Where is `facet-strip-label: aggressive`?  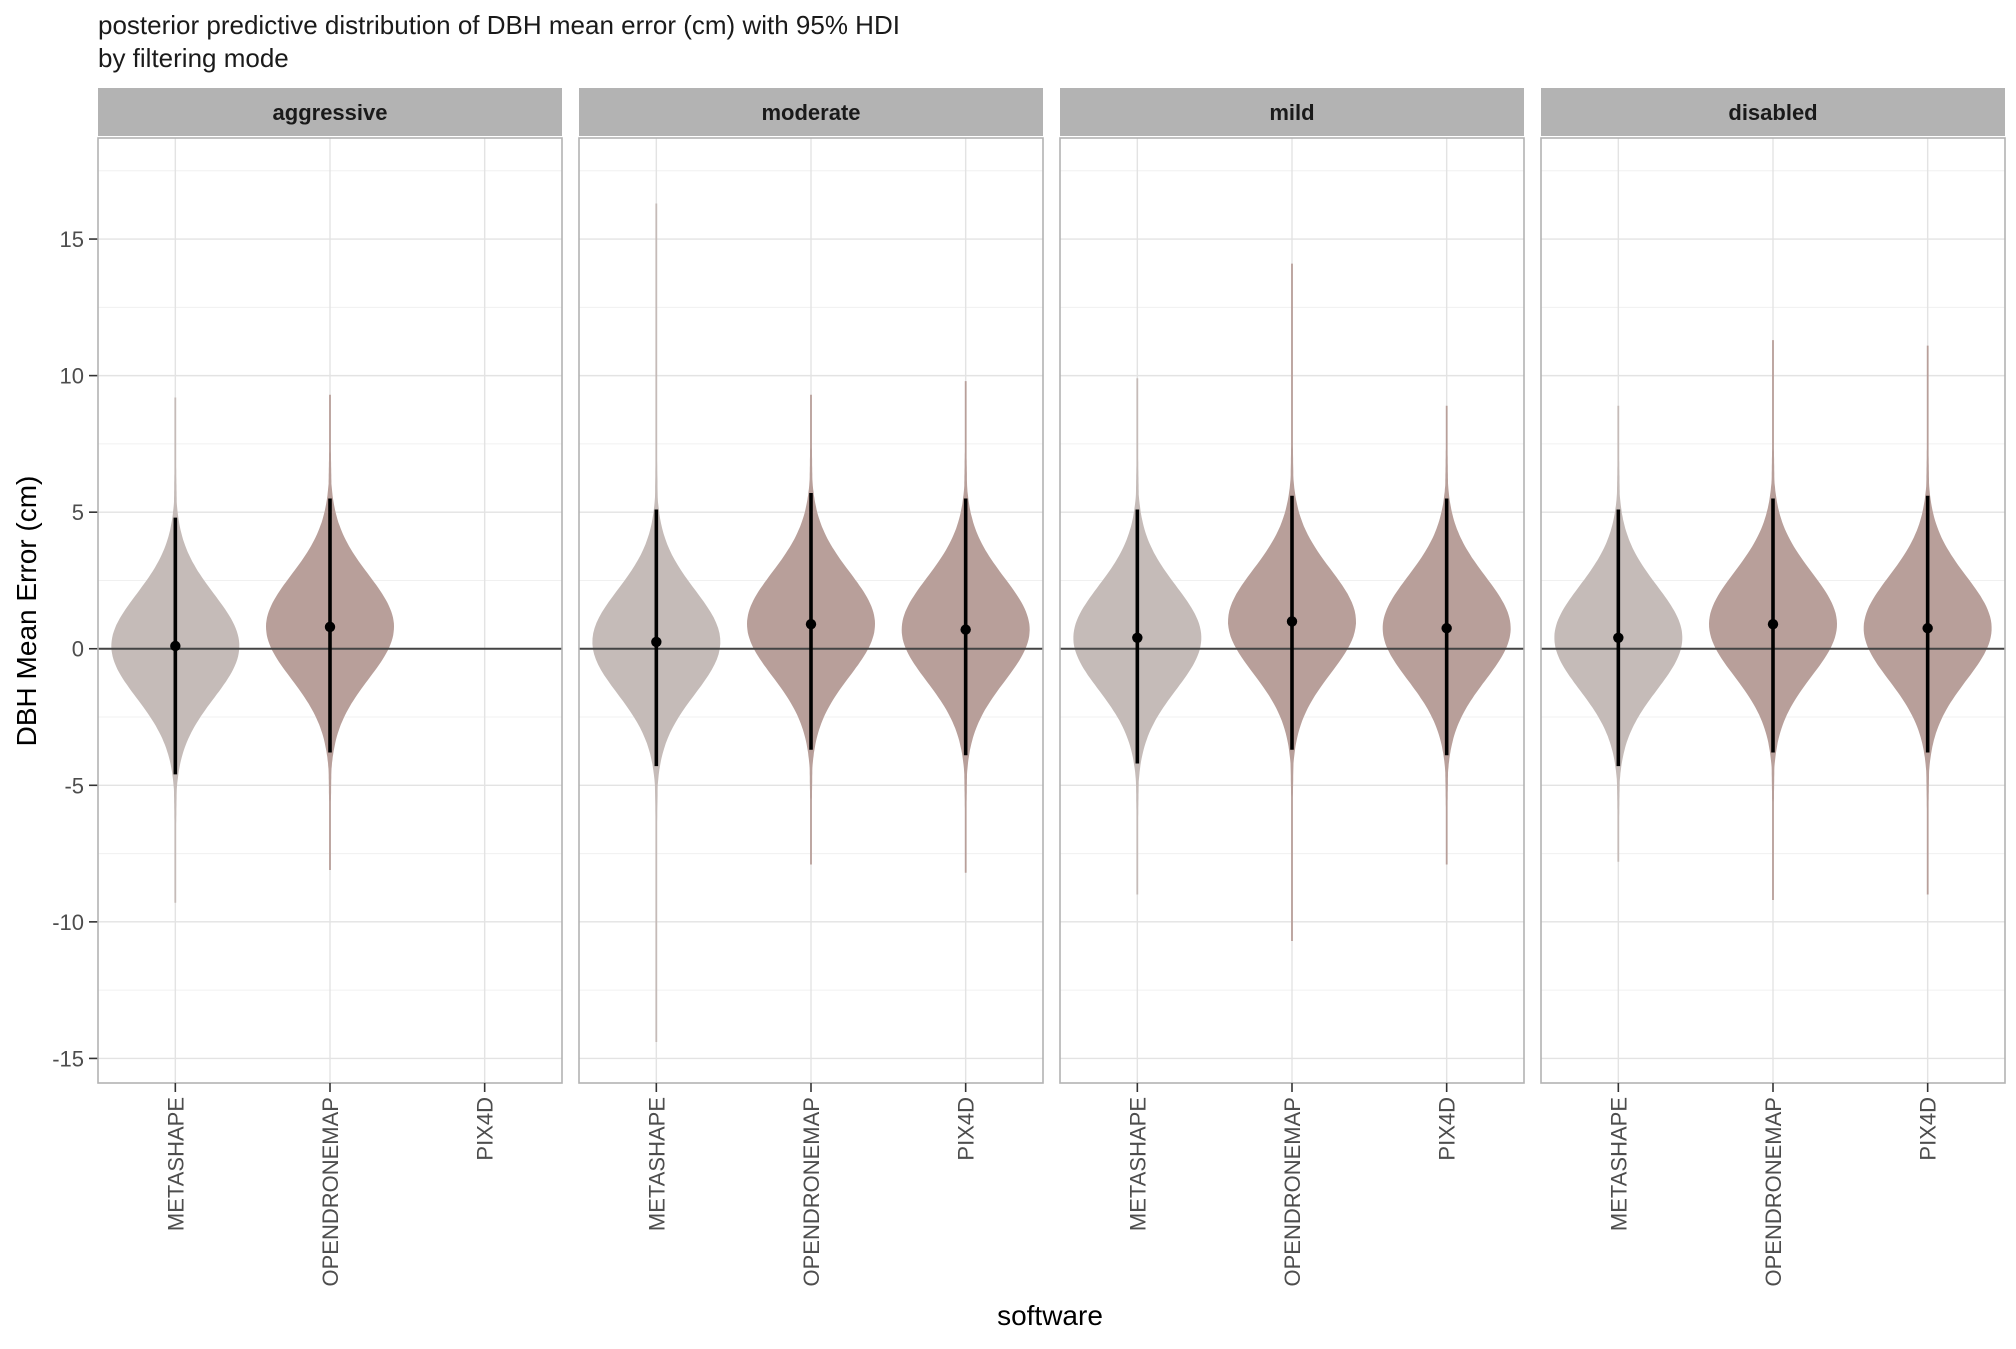
facet-strip-label: aggressive is located at coordinates (330, 112).